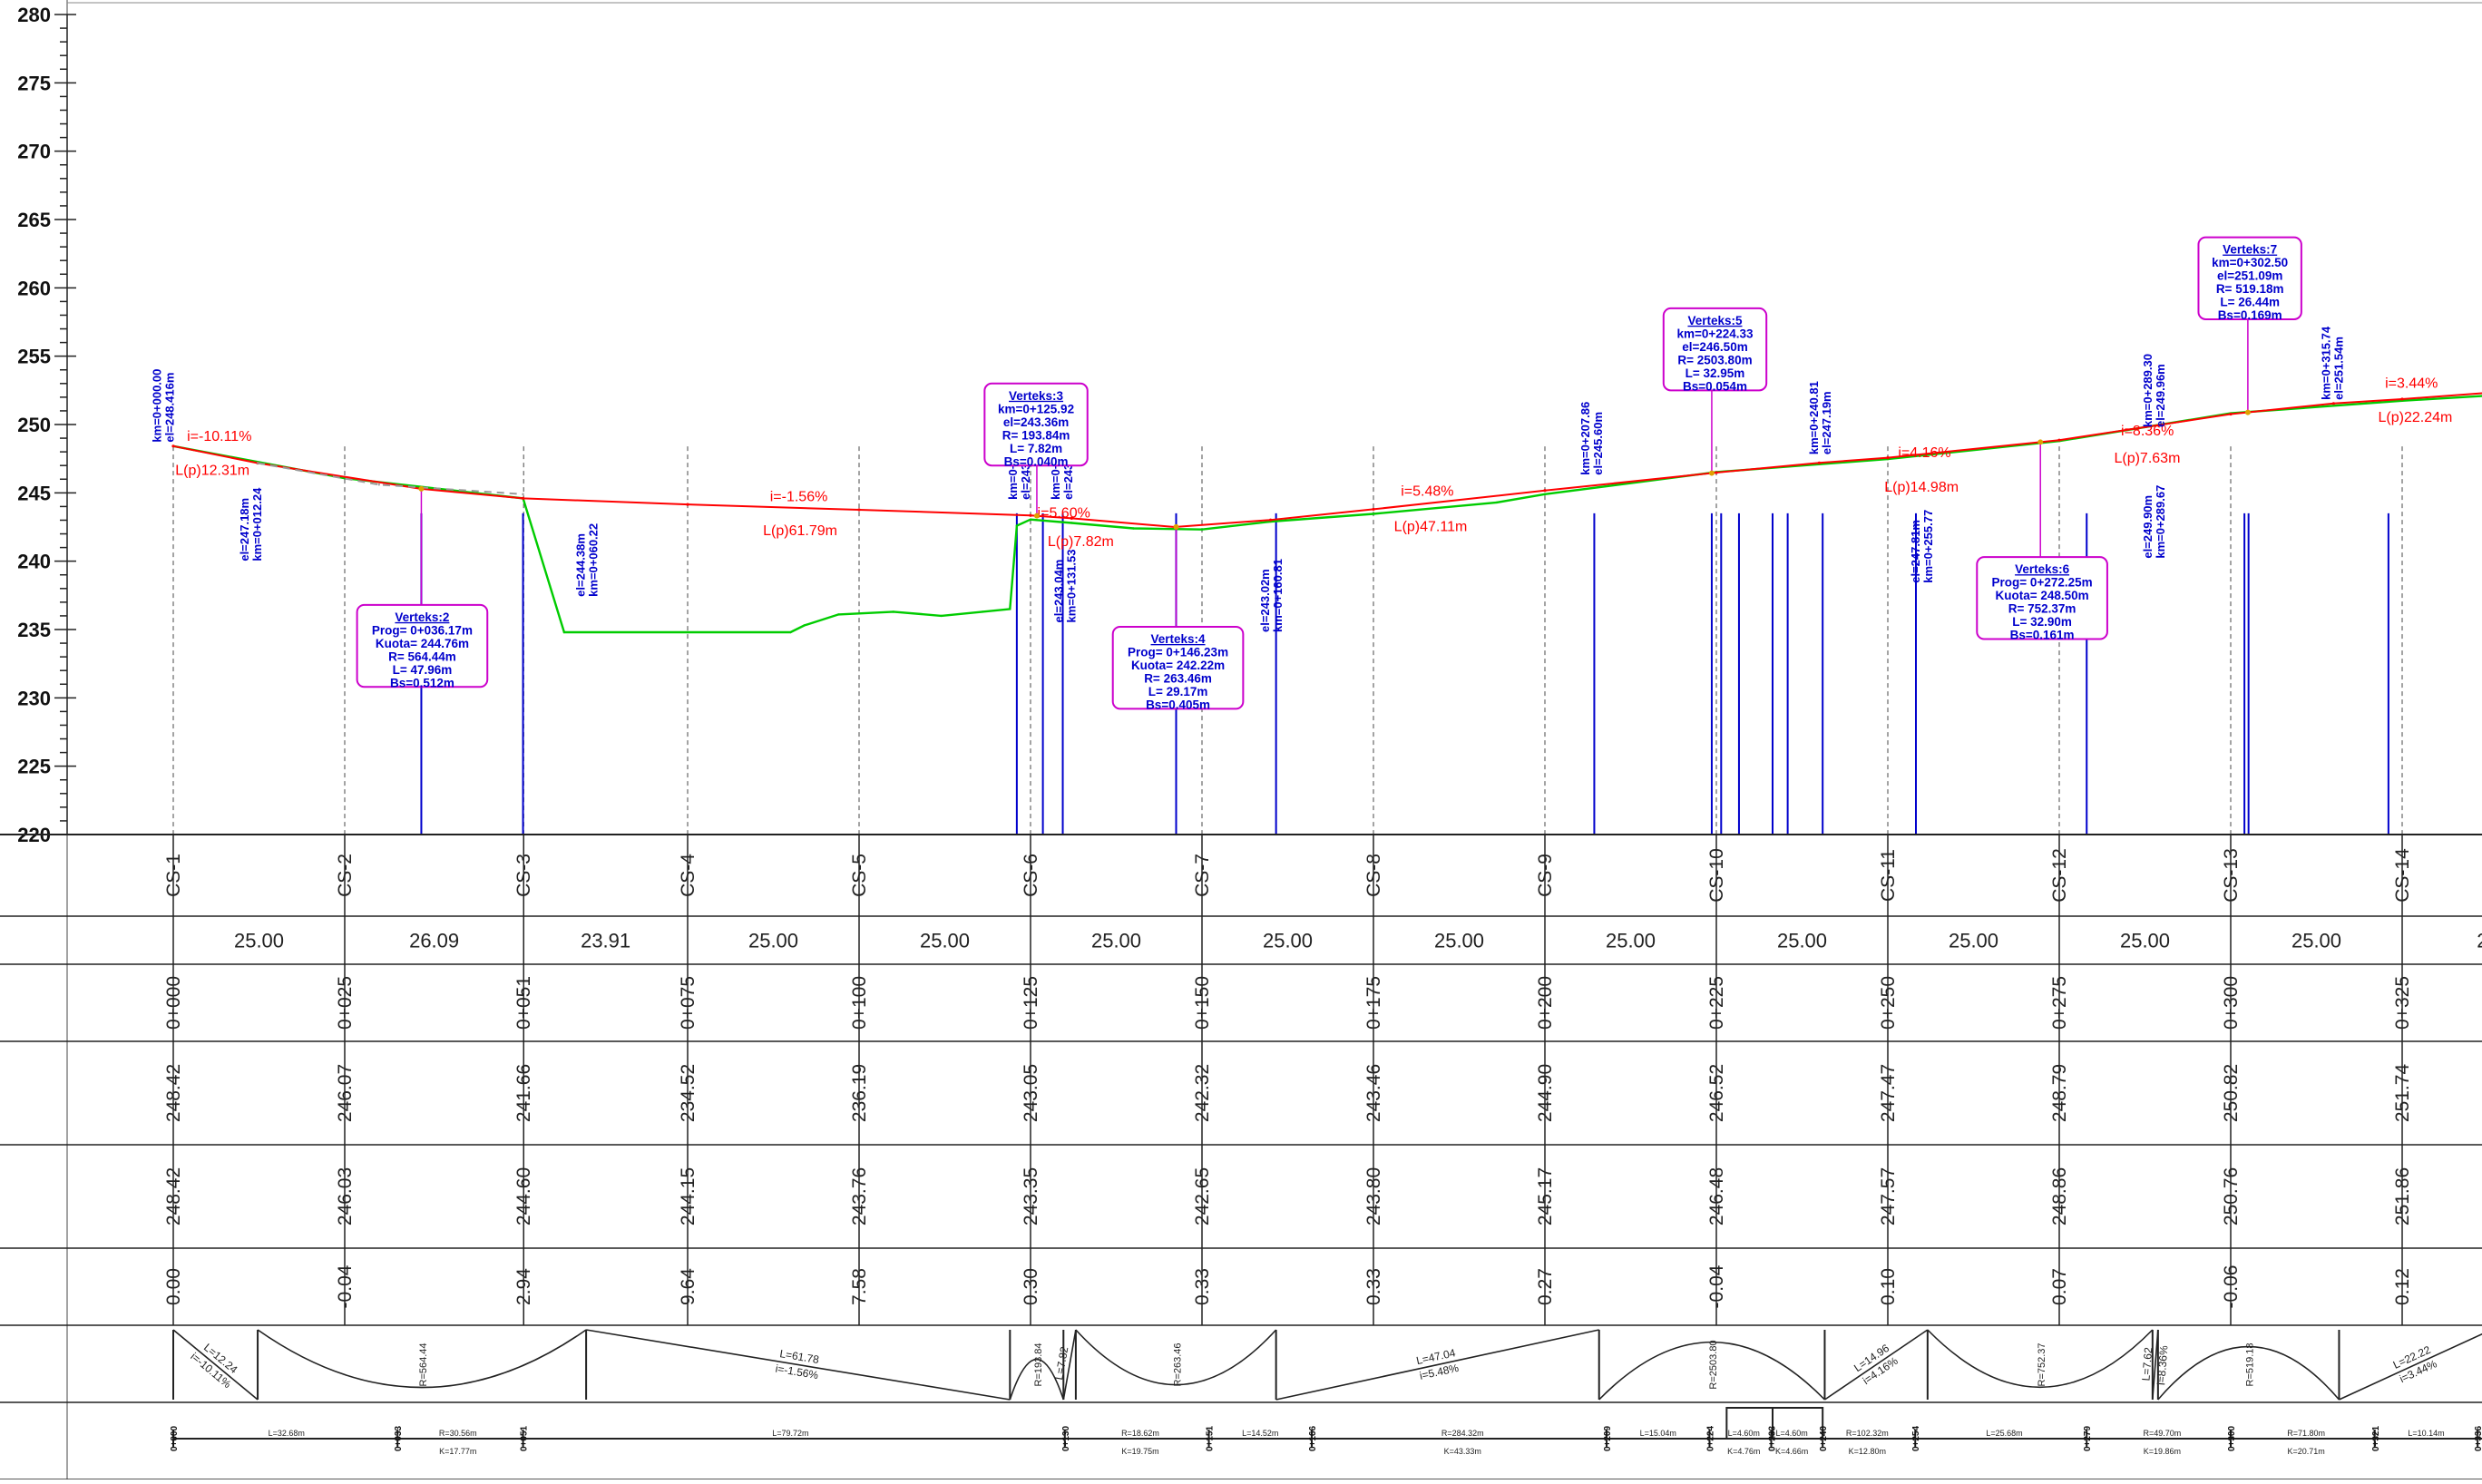 The image size is (2482, 1484). I want to click on alignment-station: 0+000, so click(175, 1439).